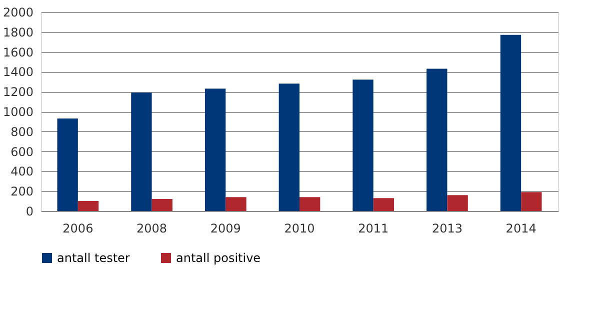 The width and height of the screenshot is (600, 326). Describe the element at coordinates (18, 112) in the screenshot. I see `y-tick-label: 1000` at that location.